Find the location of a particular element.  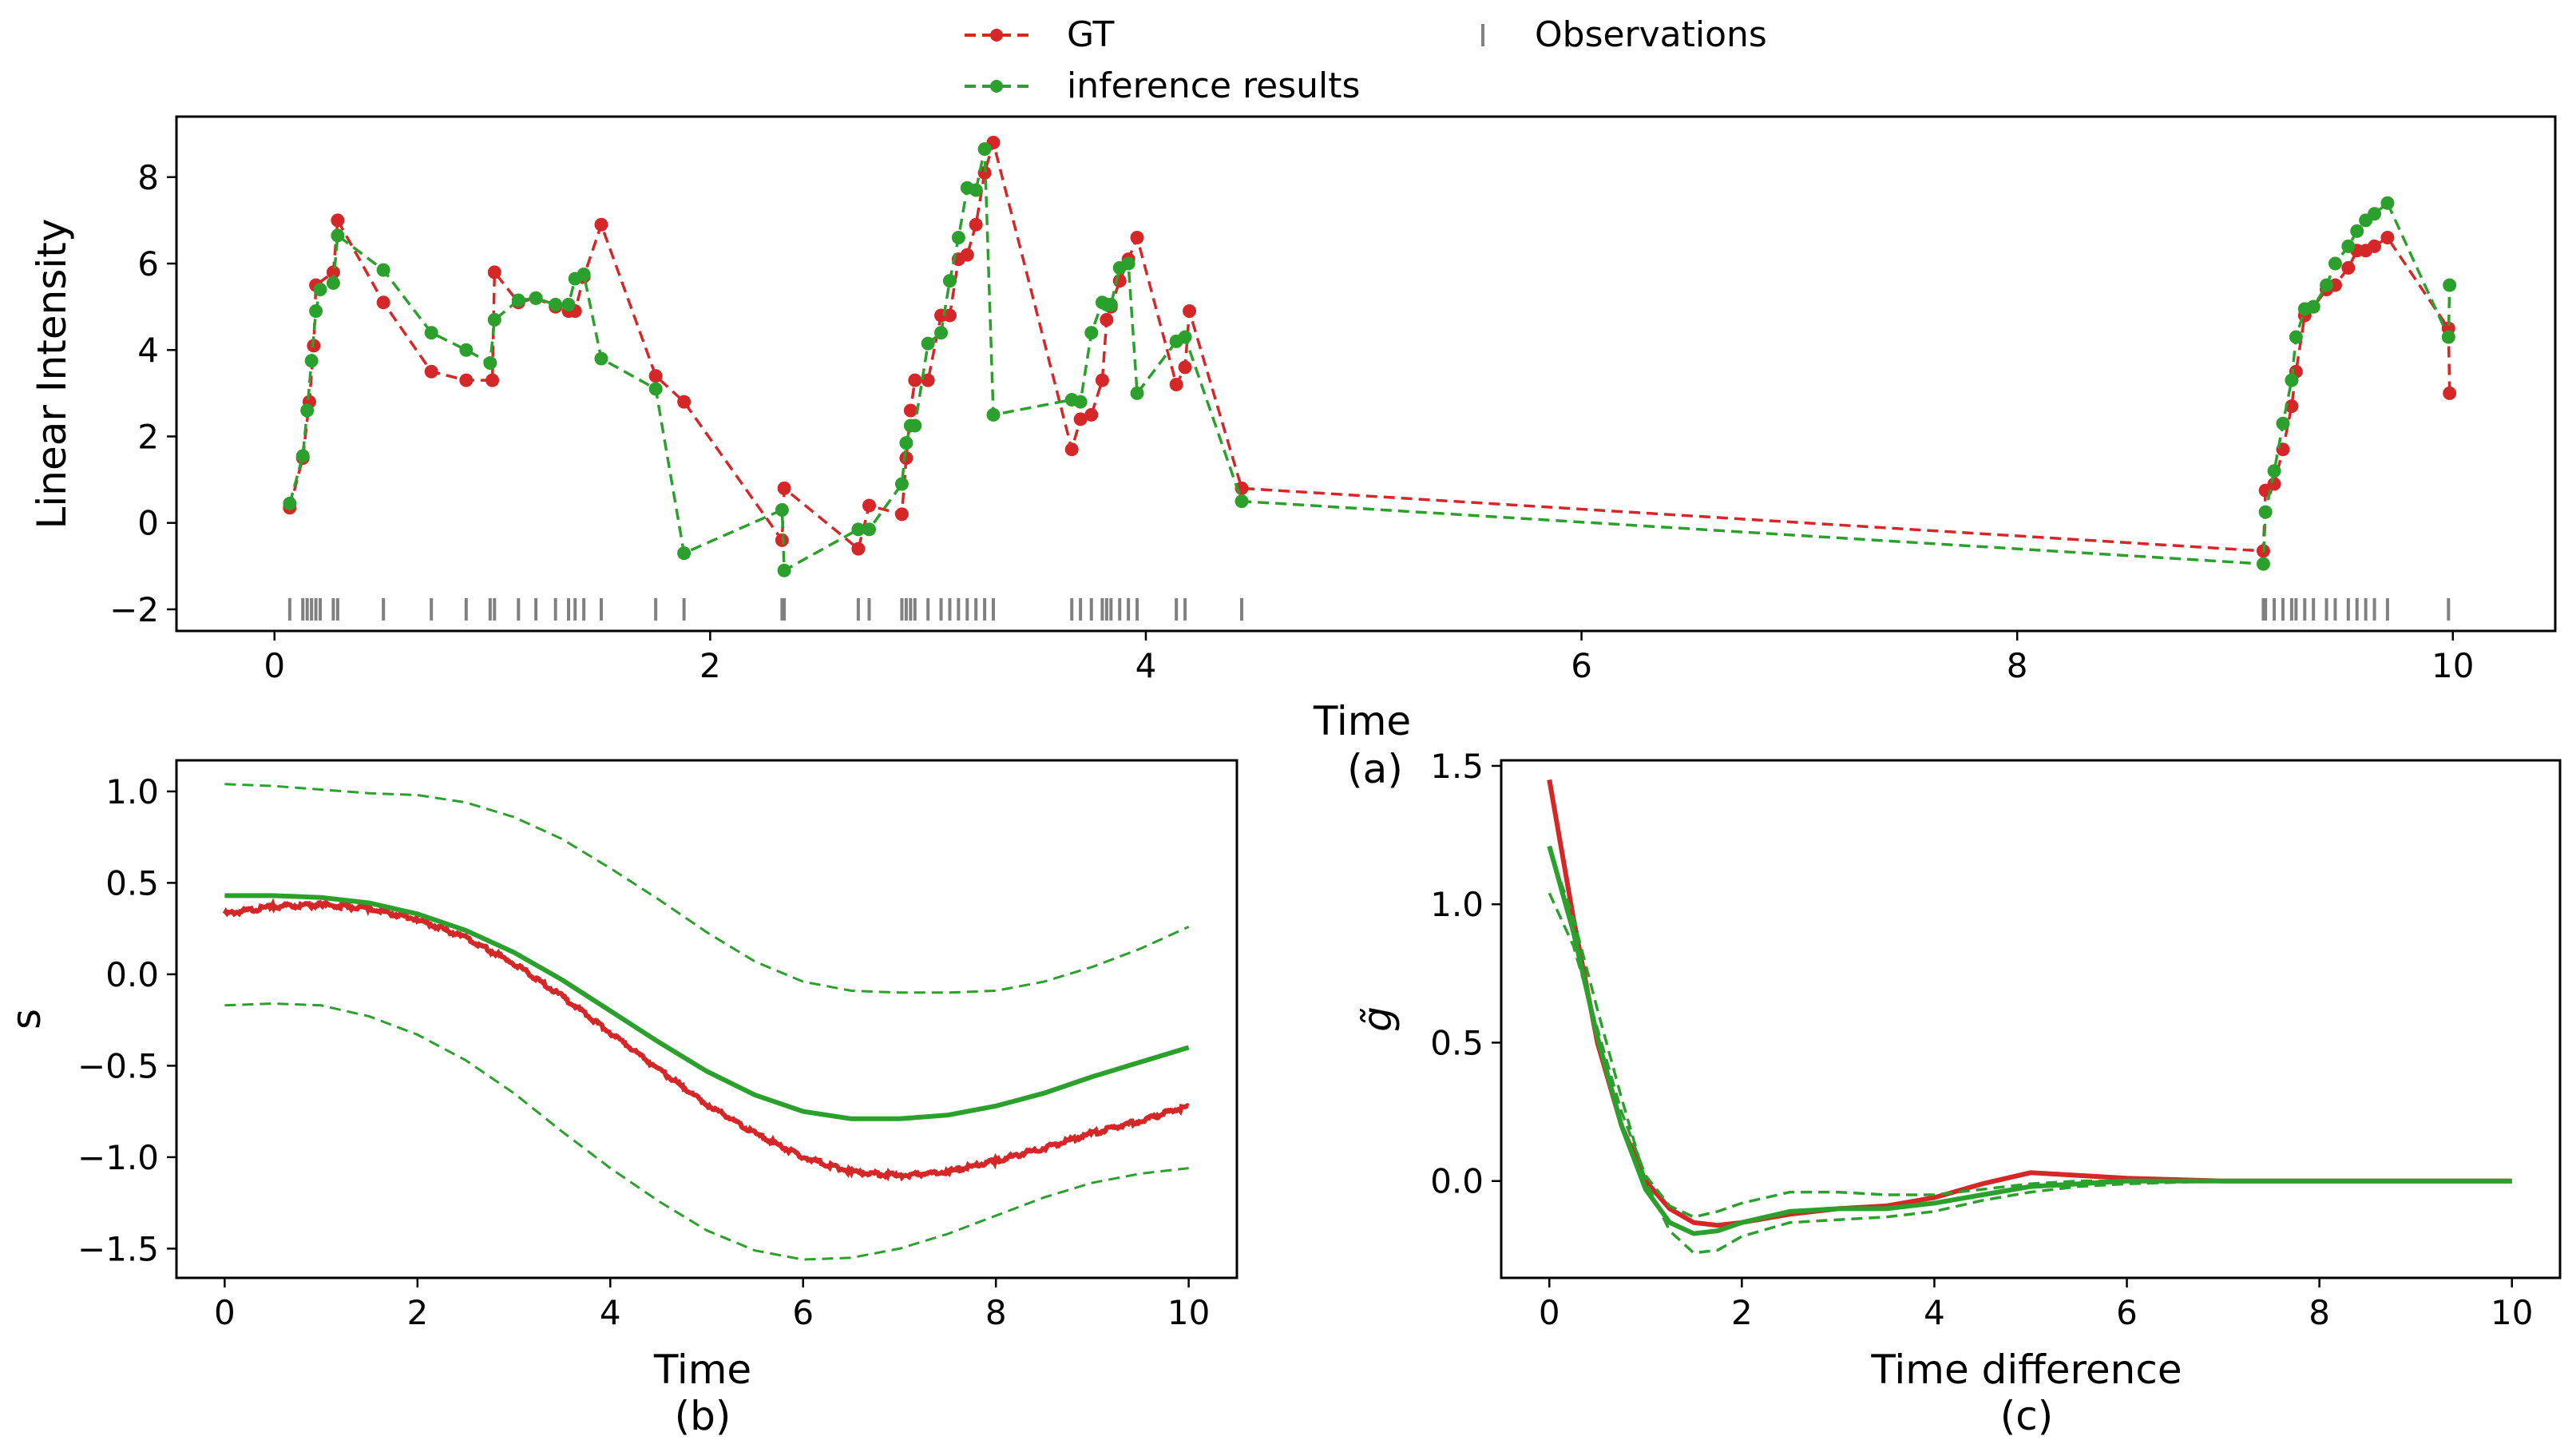

panel-caption: (b) is located at coordinates (703, 1416).